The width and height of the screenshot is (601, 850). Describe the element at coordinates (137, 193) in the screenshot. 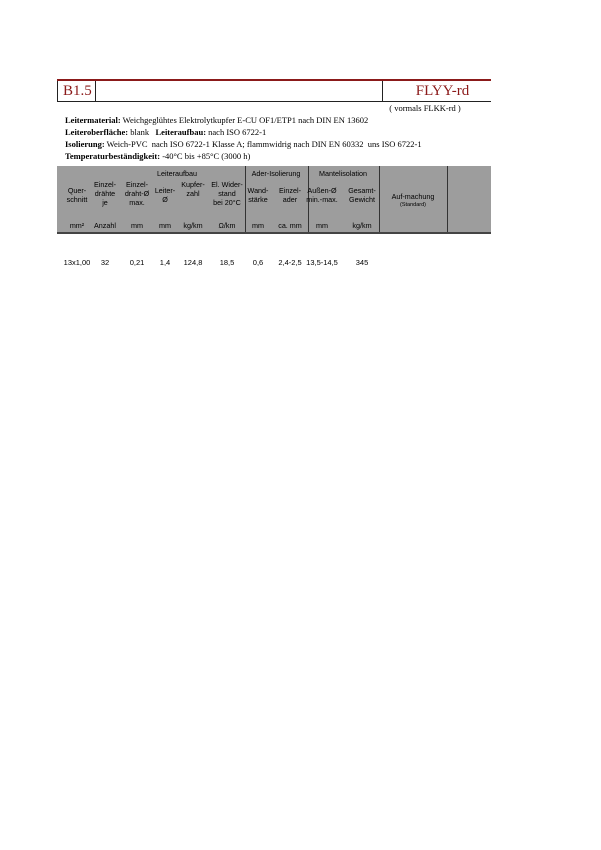

I see `column-header: Einzel- draht-Ø max.` at that location.